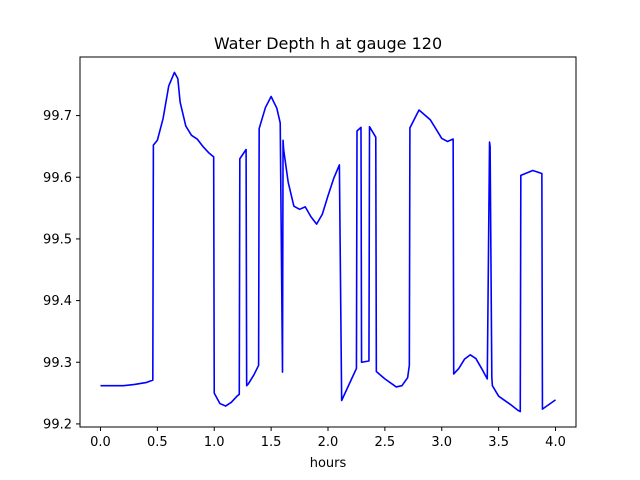 This screenshot has height=480, width=640. Describe the element at coordinates (271, 442) in the screenshot. I see `x-tick-label: 1.5` at that location.